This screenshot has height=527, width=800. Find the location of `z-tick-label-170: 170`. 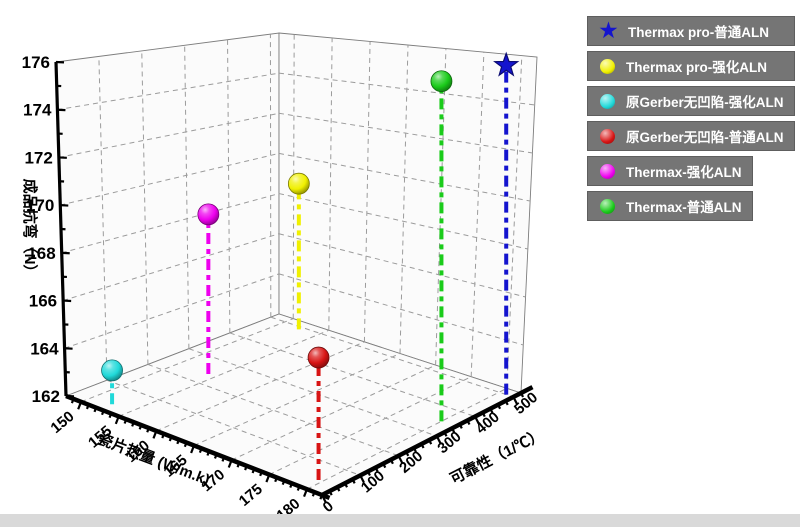

z-tick-label-170: 170 is located at coordinates (40, 205).